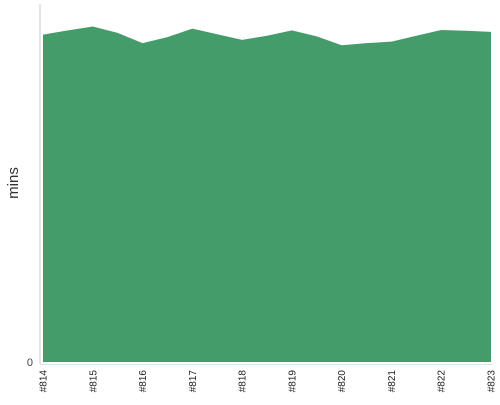  What do you see at coordinates (342, 381) in the screenshot?
I see `x-tick-label: #820` at bounding box center [342, 381].